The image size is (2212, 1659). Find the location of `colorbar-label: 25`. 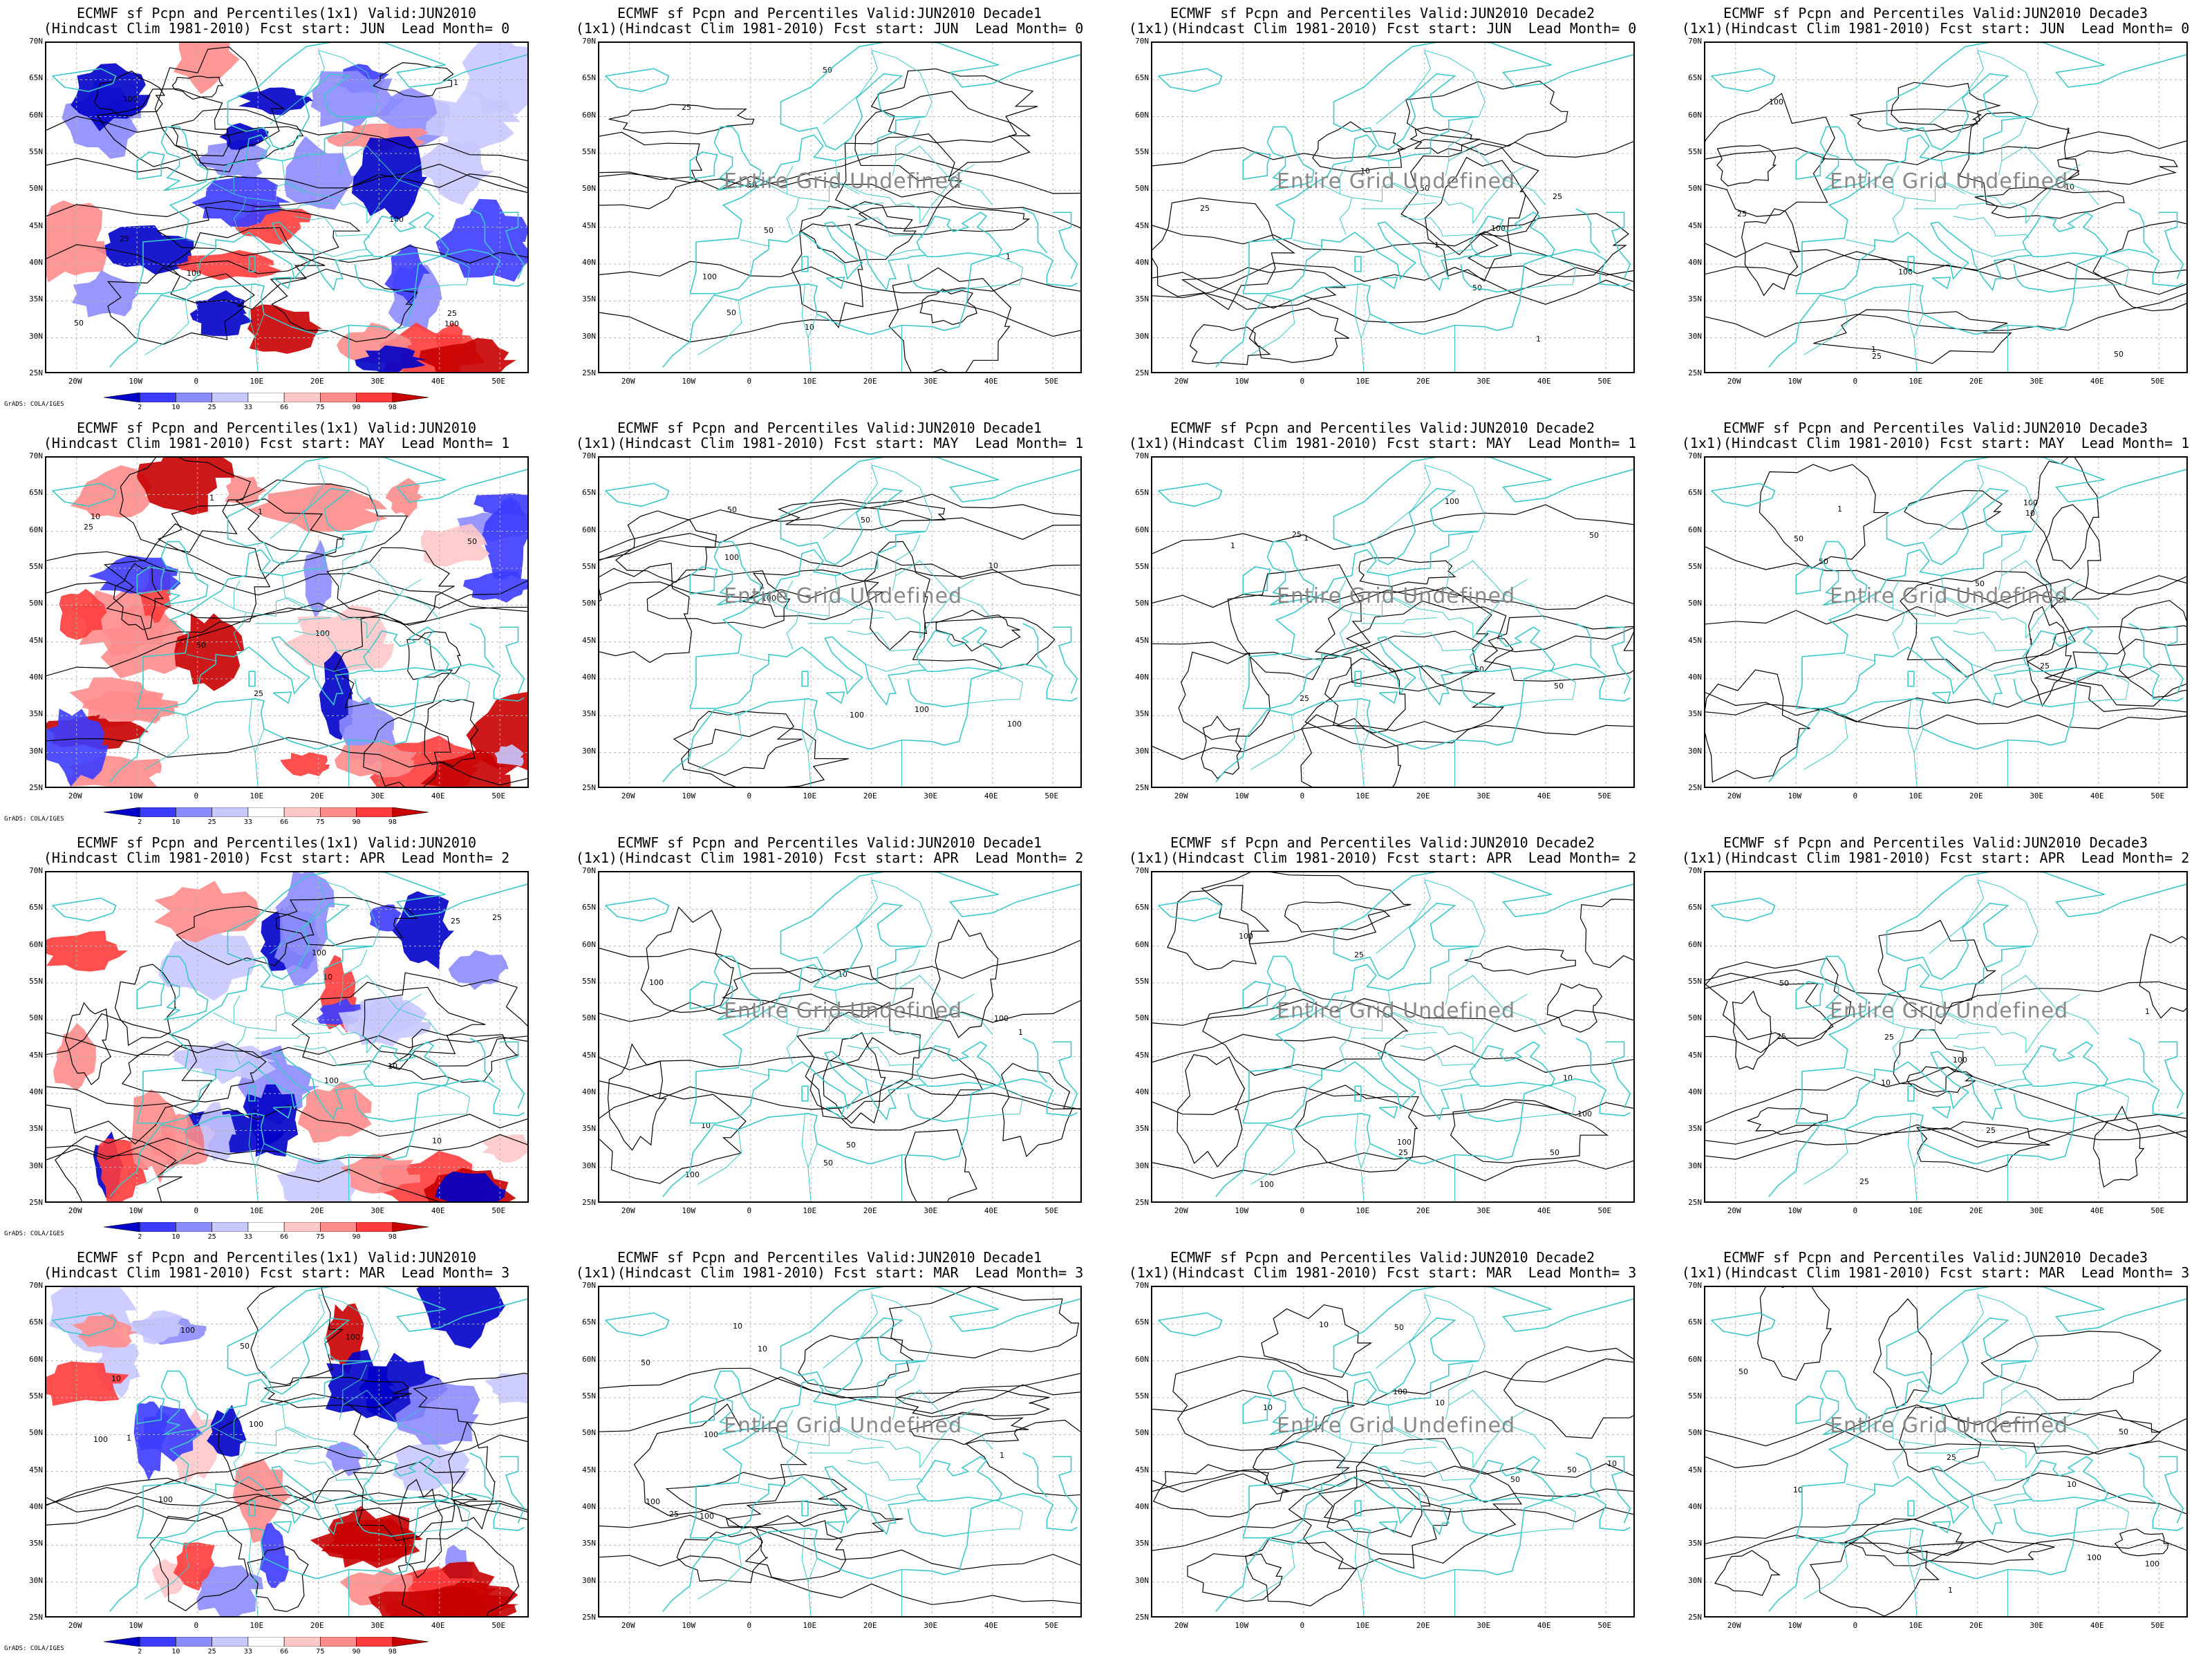

colorbar-label: 25 is located at coordinates (211, 1237).